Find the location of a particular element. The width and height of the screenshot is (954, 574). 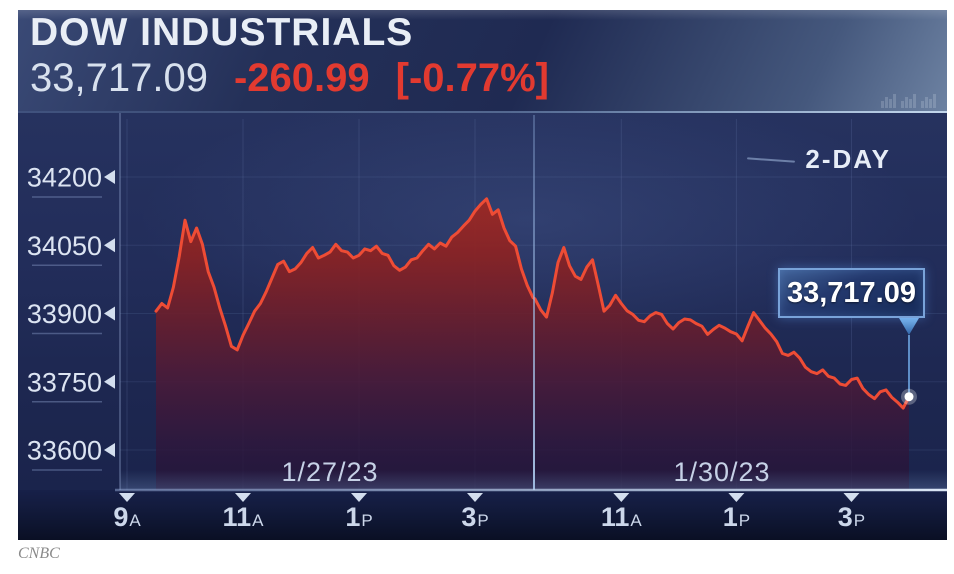

price-change: -260.99 is located at coordinates (301, 78).